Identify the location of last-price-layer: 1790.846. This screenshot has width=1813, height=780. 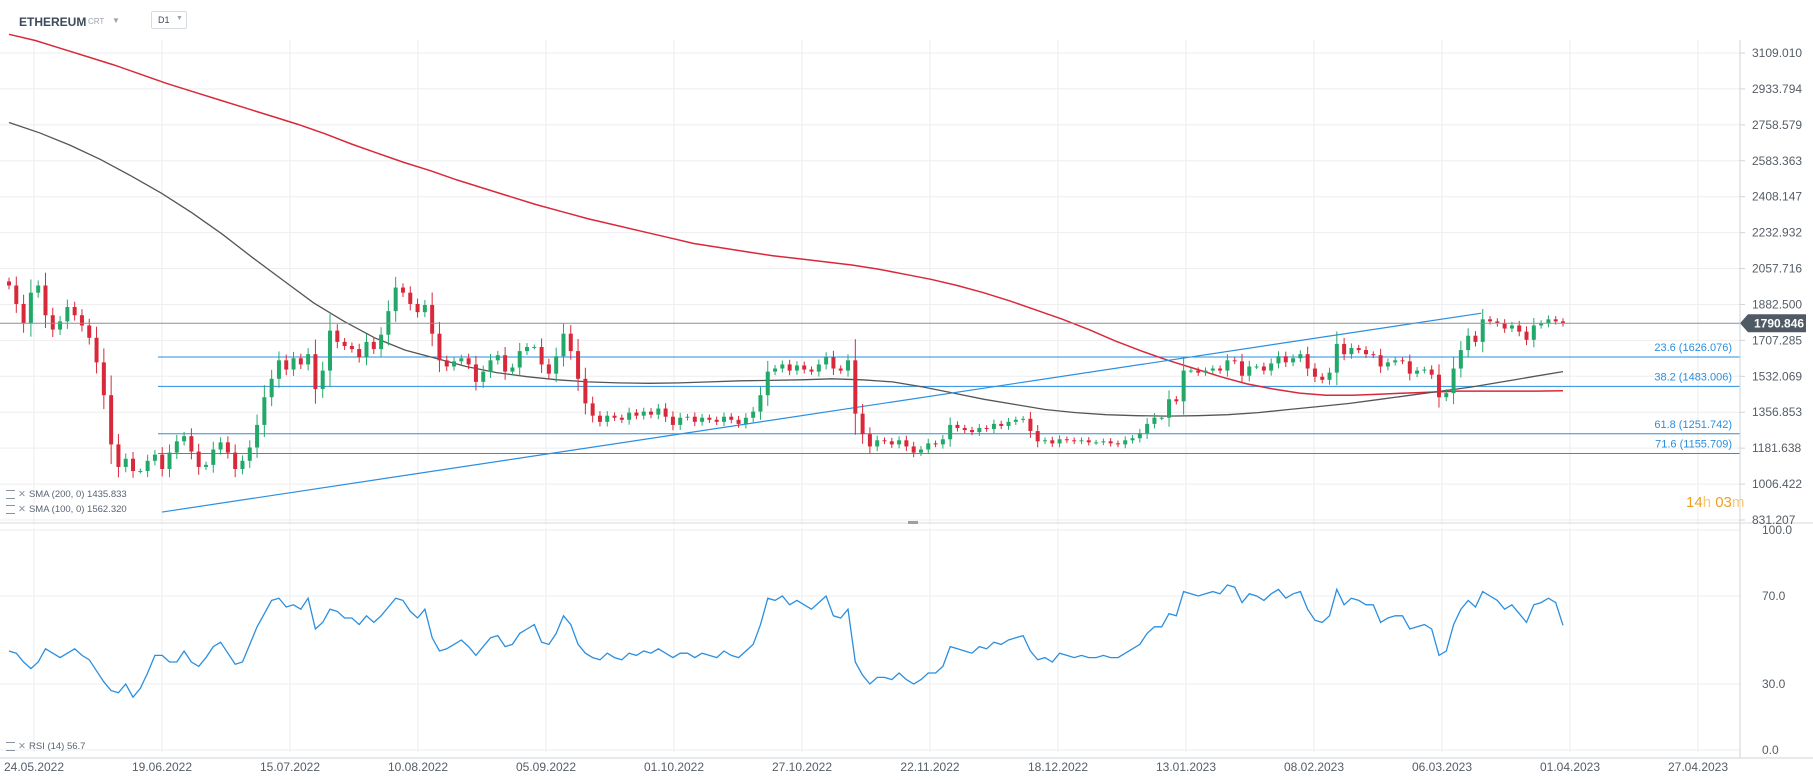
(903, 323).